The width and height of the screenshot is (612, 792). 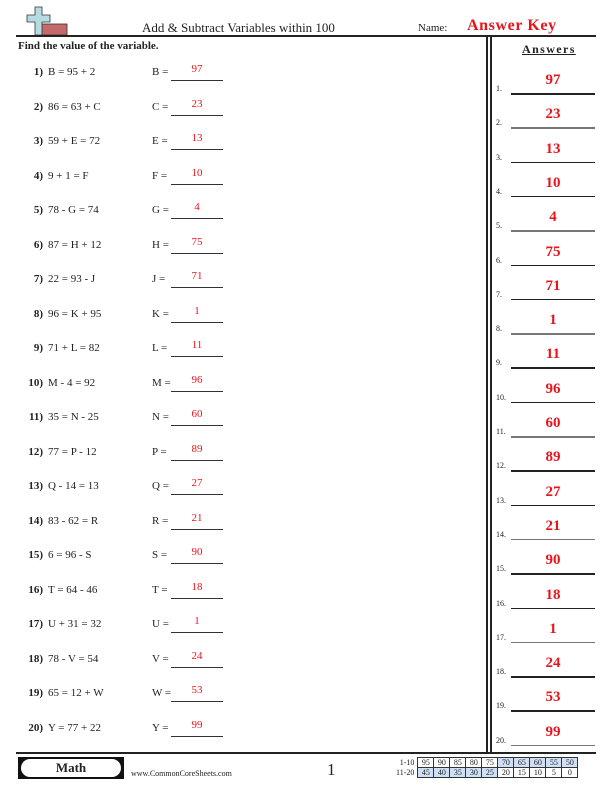 What do you see at coordinates (160, 313) in the screenshot?
I see `variable-label: K =` at bounding box center [160, 313].